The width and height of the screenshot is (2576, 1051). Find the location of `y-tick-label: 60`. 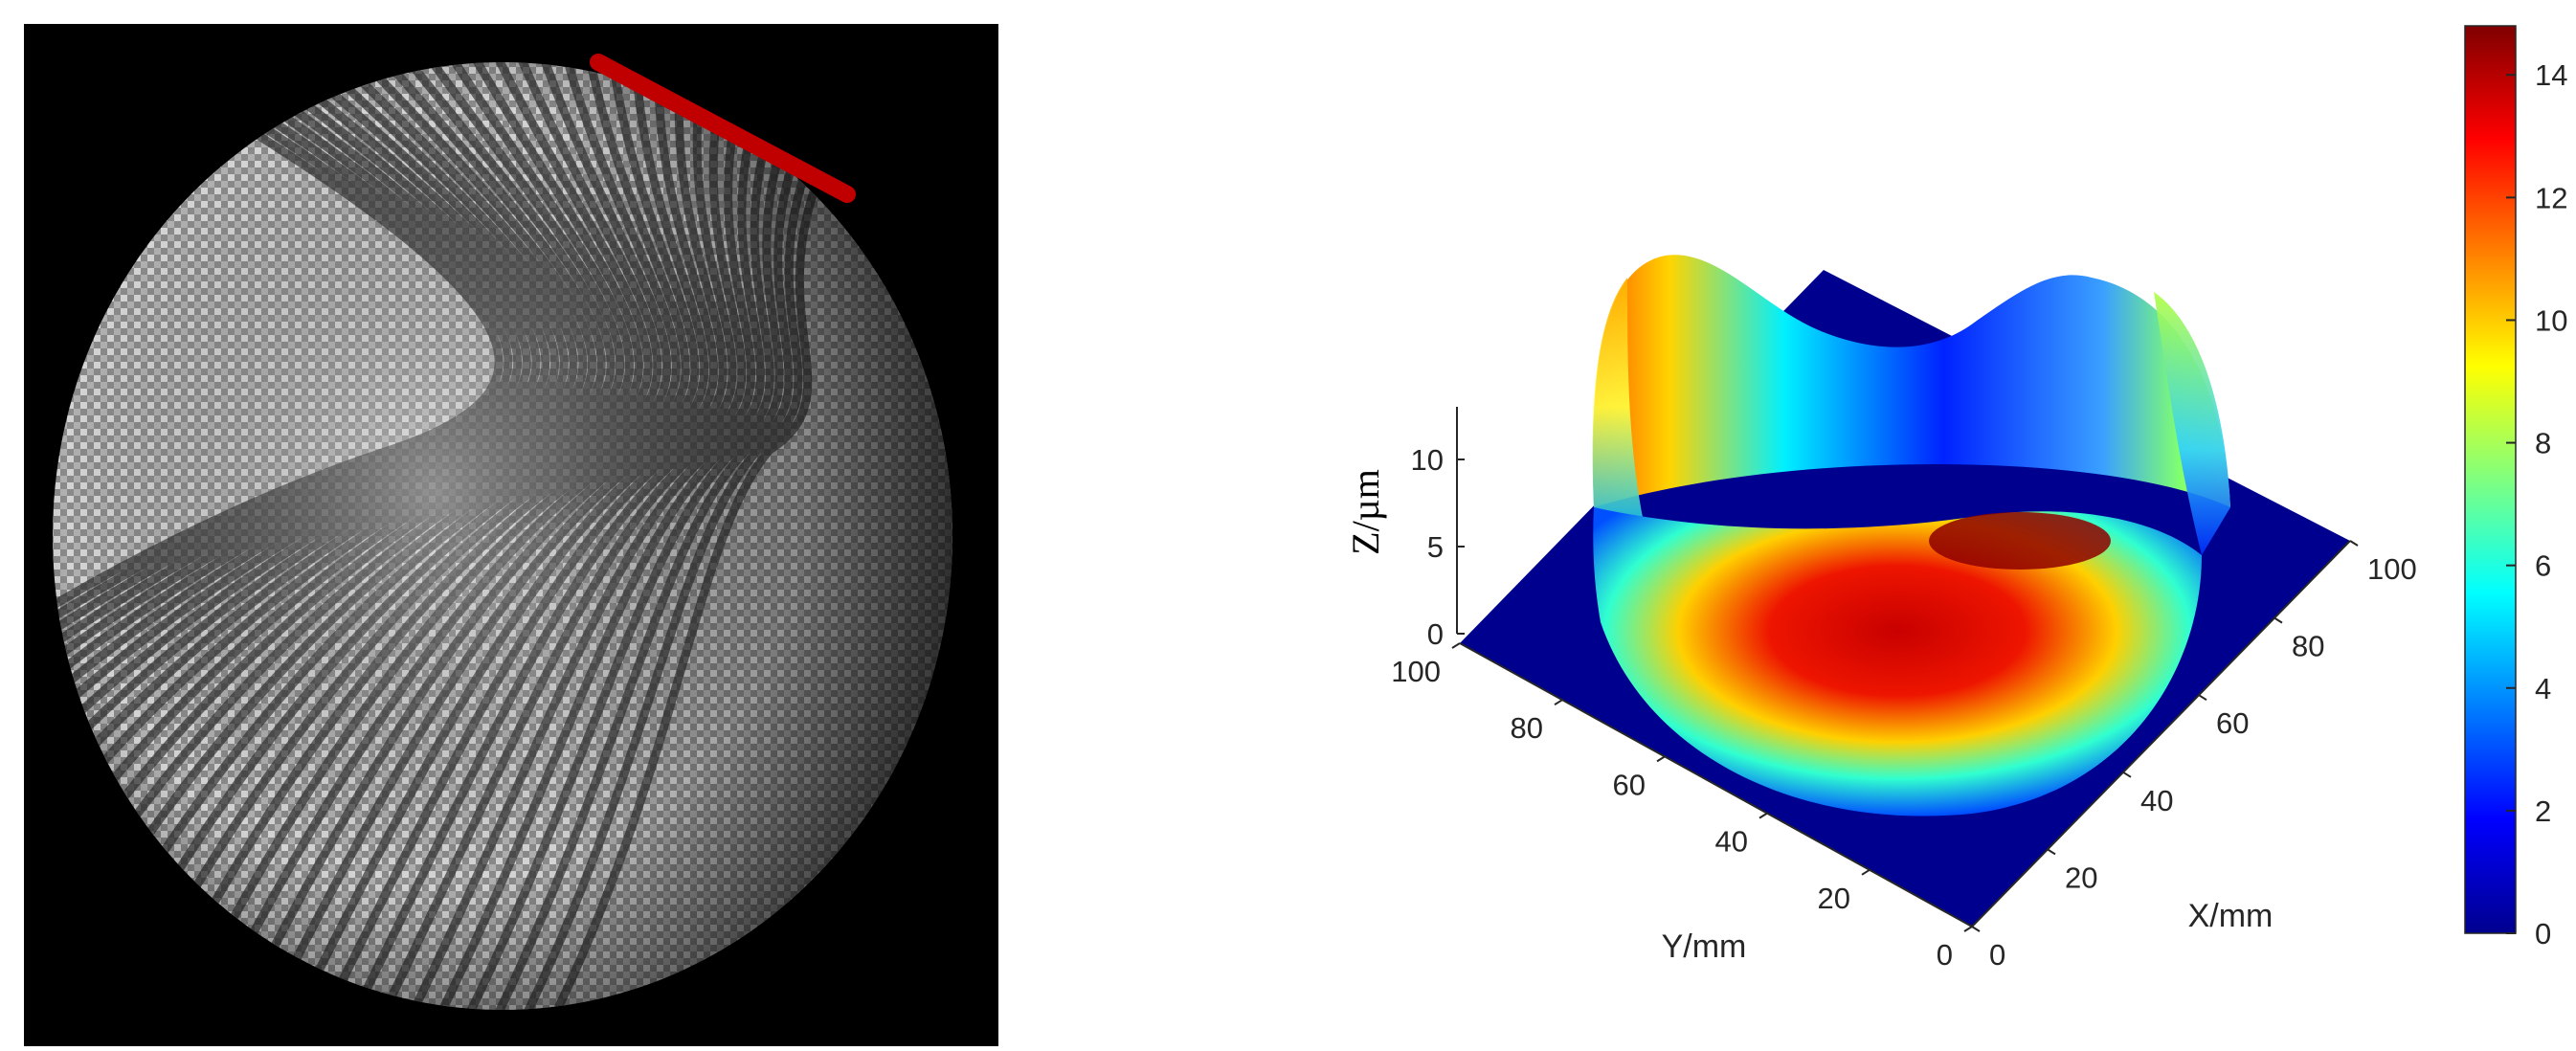

y-tick-label: 60 is located at coordinates (1630, 785).